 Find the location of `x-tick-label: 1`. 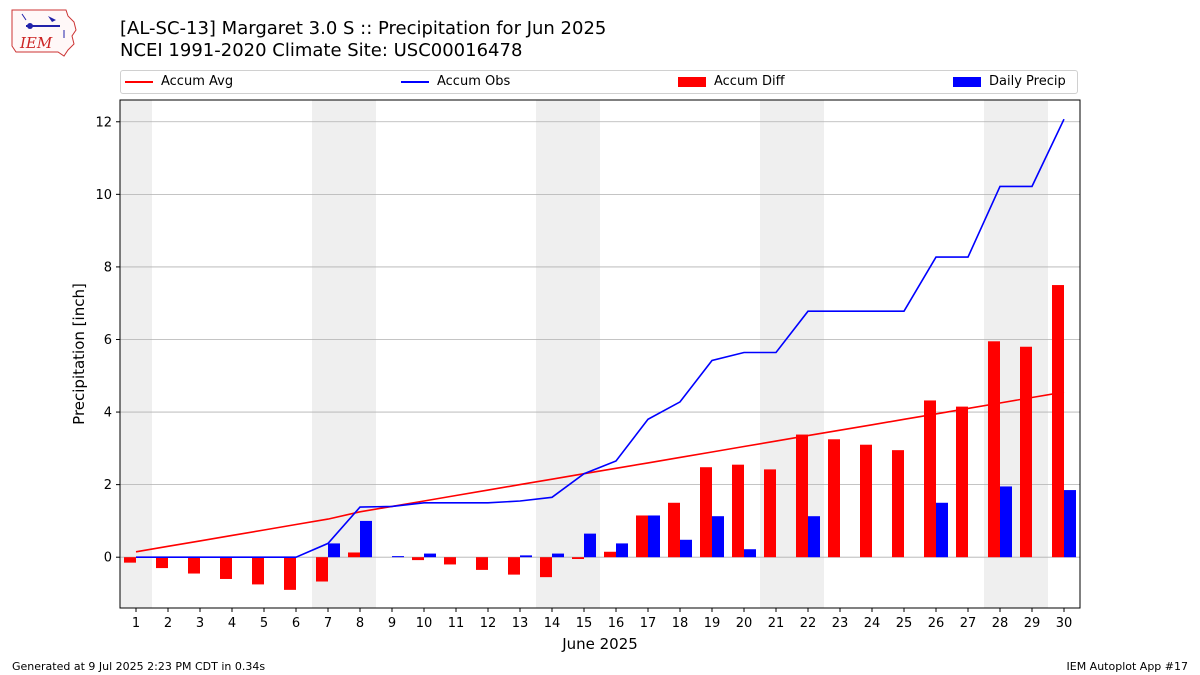

x-tick-label: 1 is located at coordinates (136, 623).